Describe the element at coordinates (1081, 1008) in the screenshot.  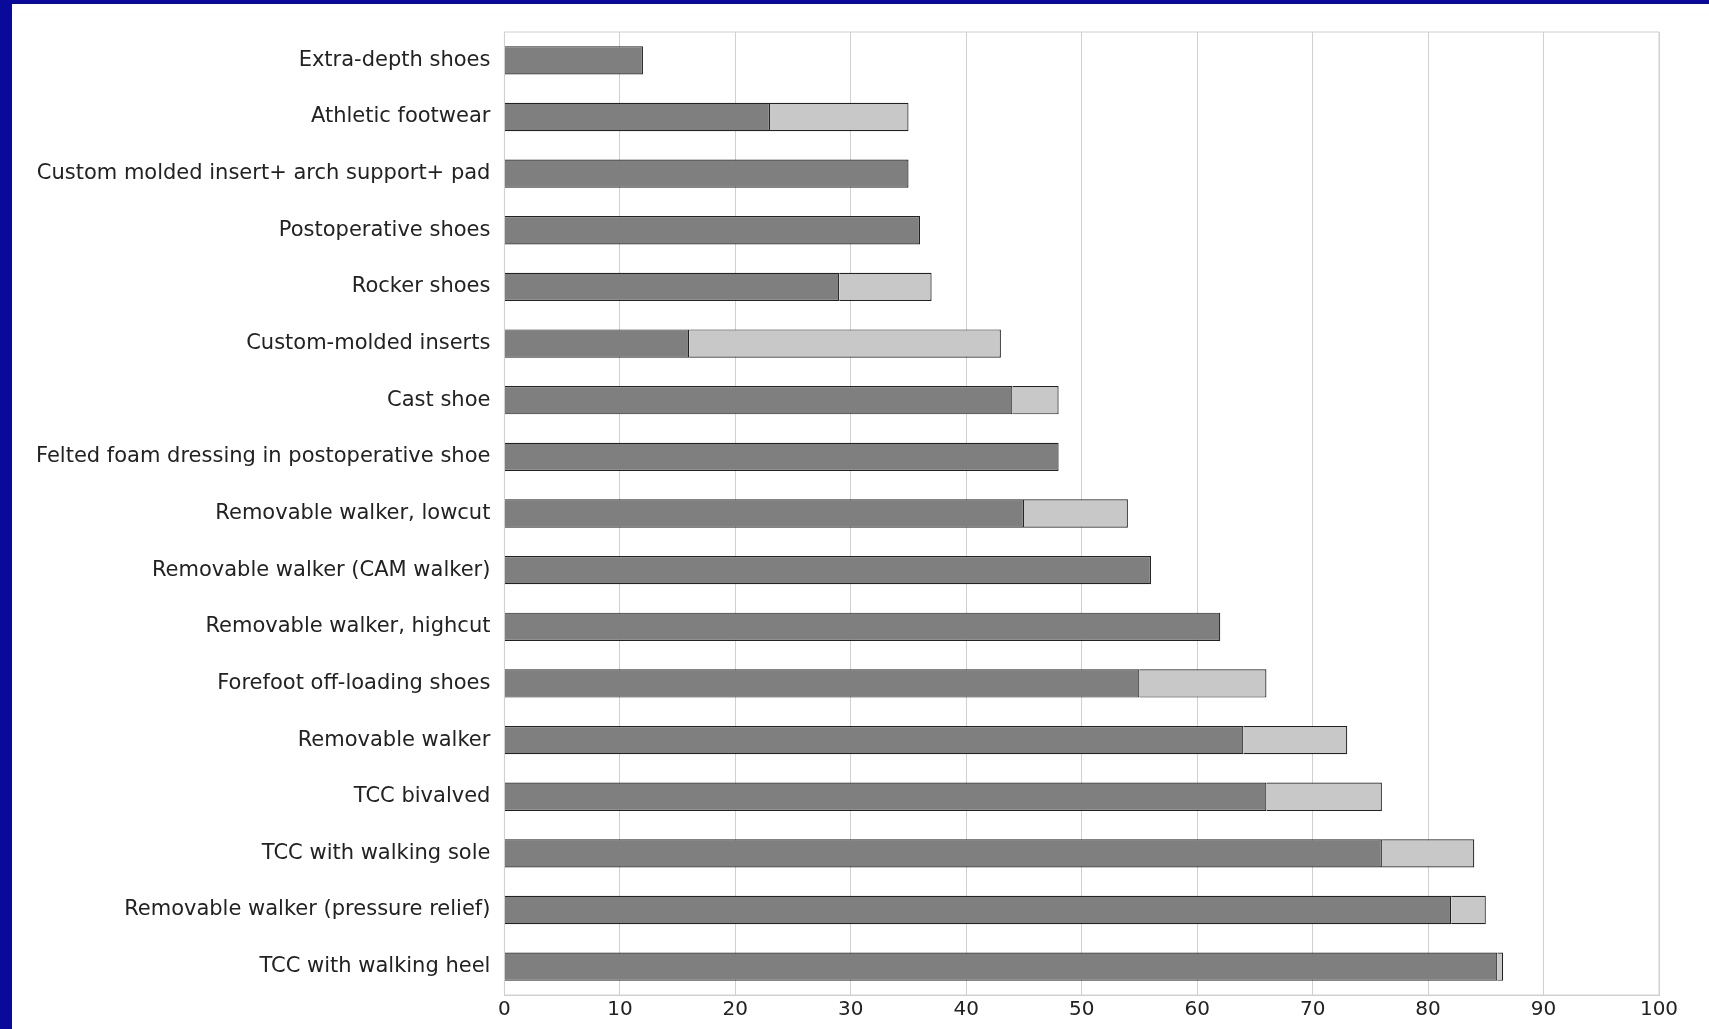
I see `x-tick-label: 50` at that location.